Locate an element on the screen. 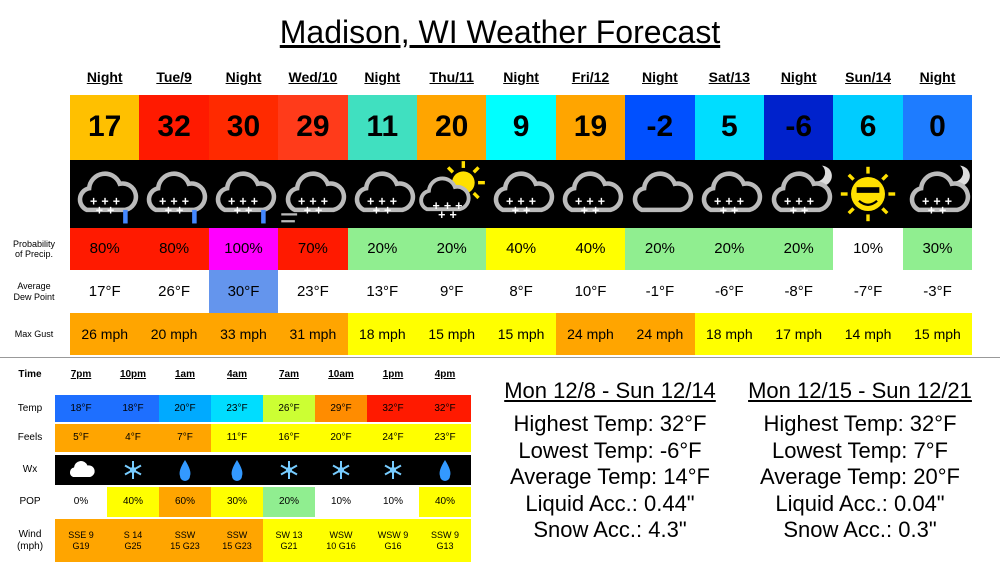 The height and width of the screenshot is (563, 1000). icon-circle is located at coordinates (341, 470).